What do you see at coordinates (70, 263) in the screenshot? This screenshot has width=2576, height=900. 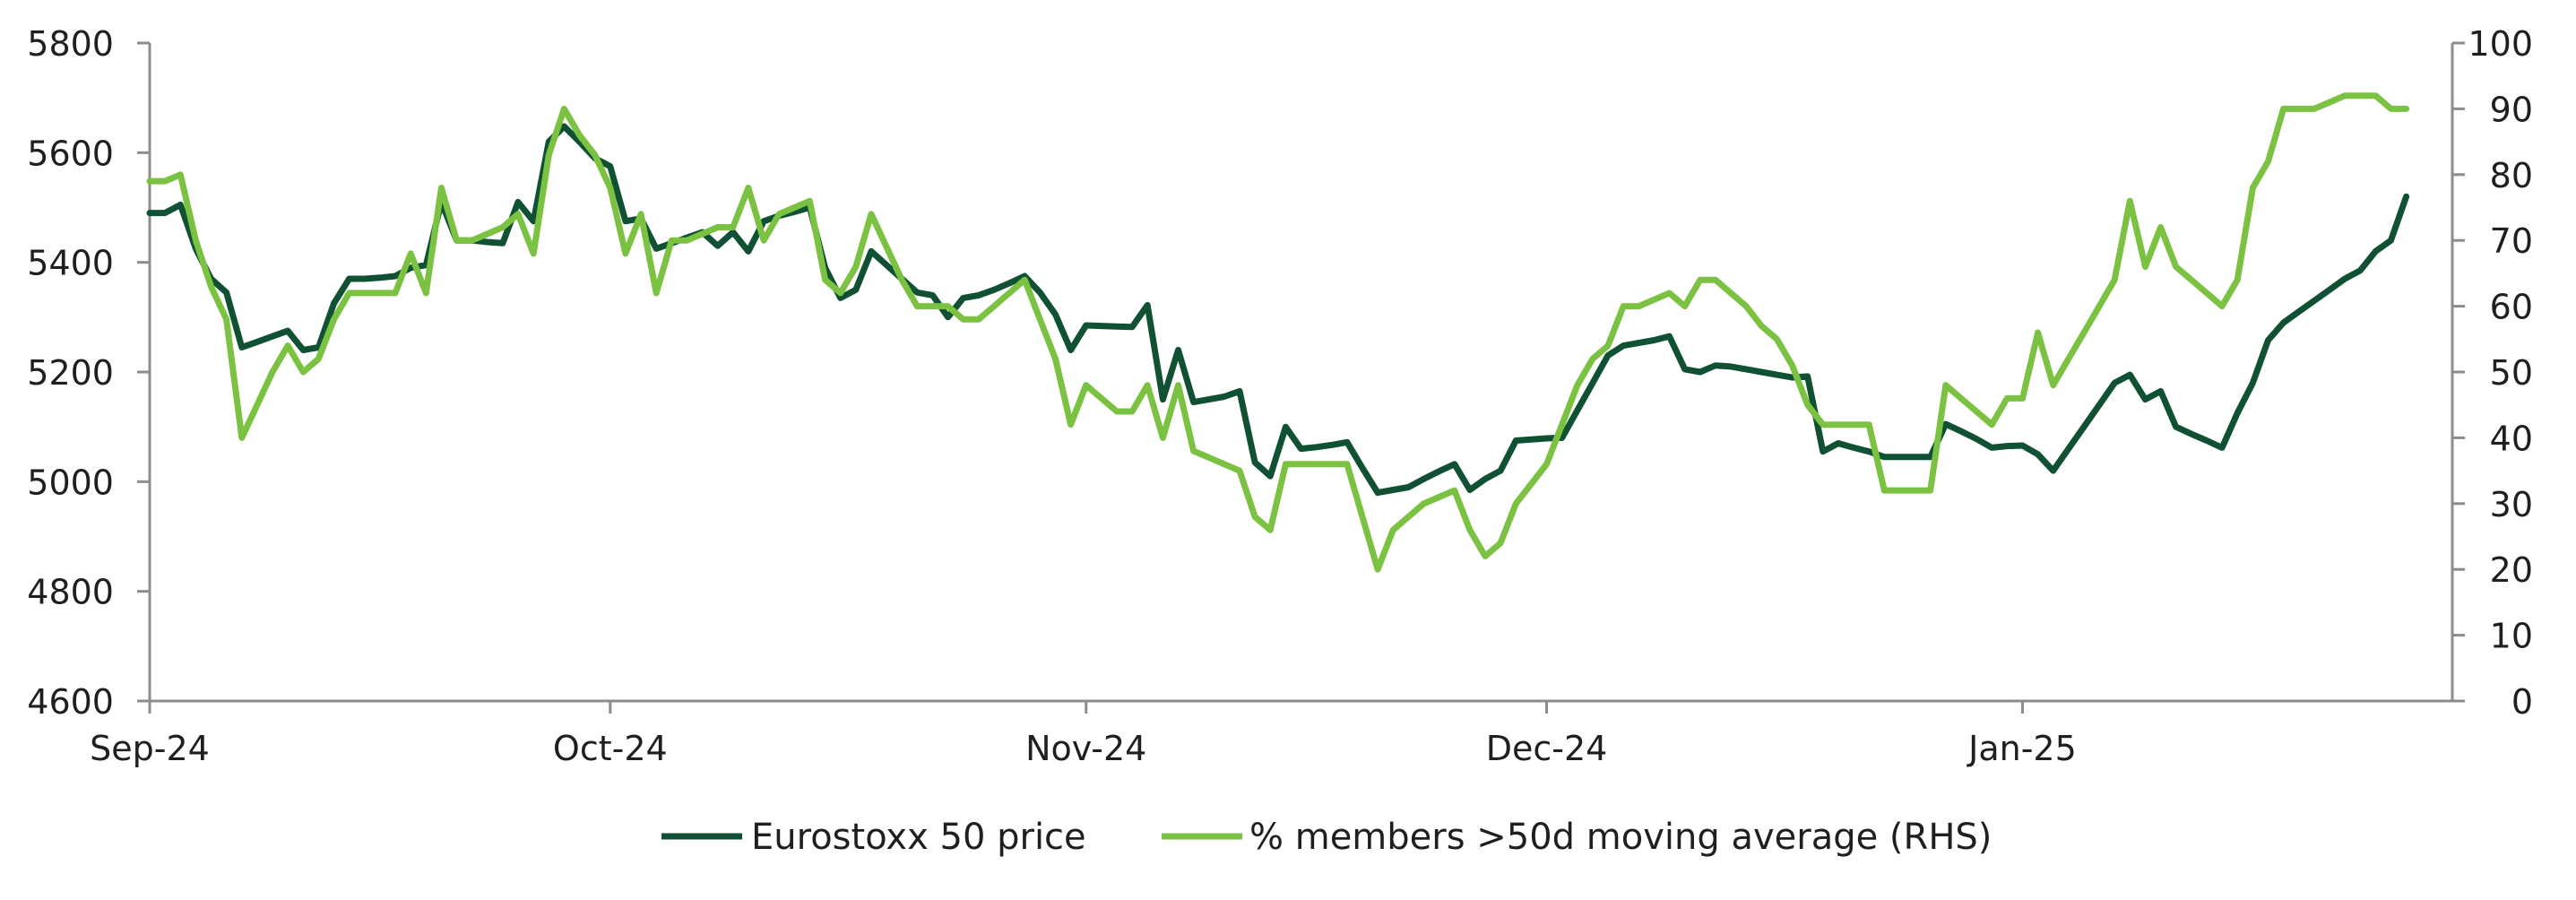 I see `y-left-tick-label: 5400` at bounding box center [70, 263].